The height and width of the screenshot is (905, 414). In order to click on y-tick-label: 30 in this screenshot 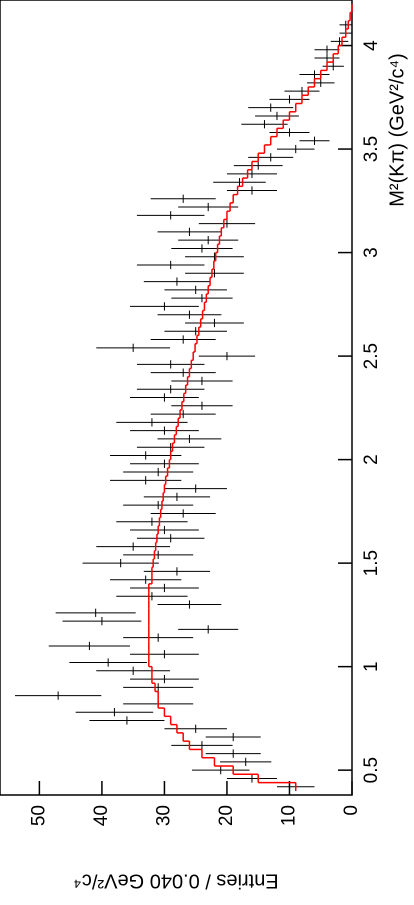, I will do `click(163, 815)`.